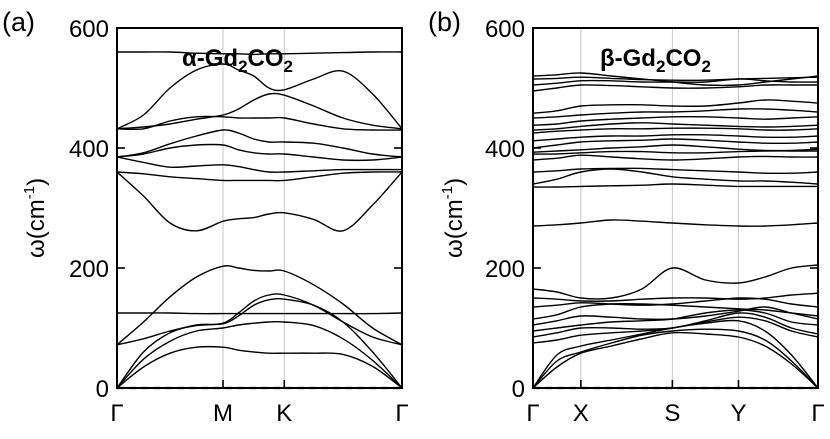  Describe the element at coordinates (89, 149) in the screenshot. I see `panel-a-ytick-label-2: 400` at that location.